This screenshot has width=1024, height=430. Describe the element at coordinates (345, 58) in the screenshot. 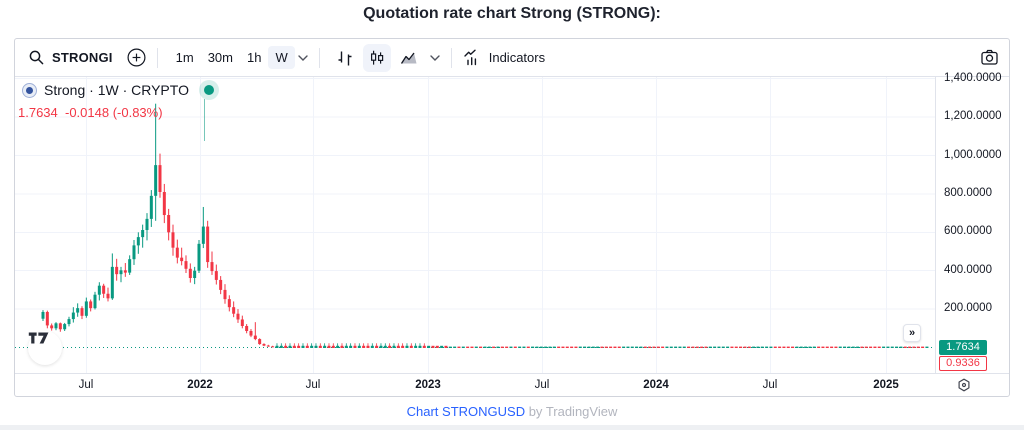

I see `chart-style-bars-button` at that location.